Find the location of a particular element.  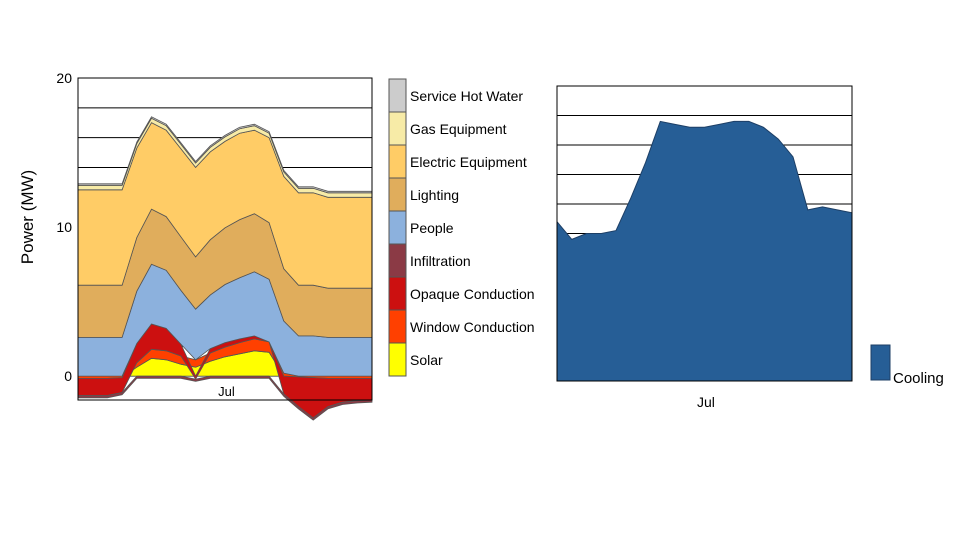

legend-label-infiltration: Infiltration is located at coordinates (440, 261).